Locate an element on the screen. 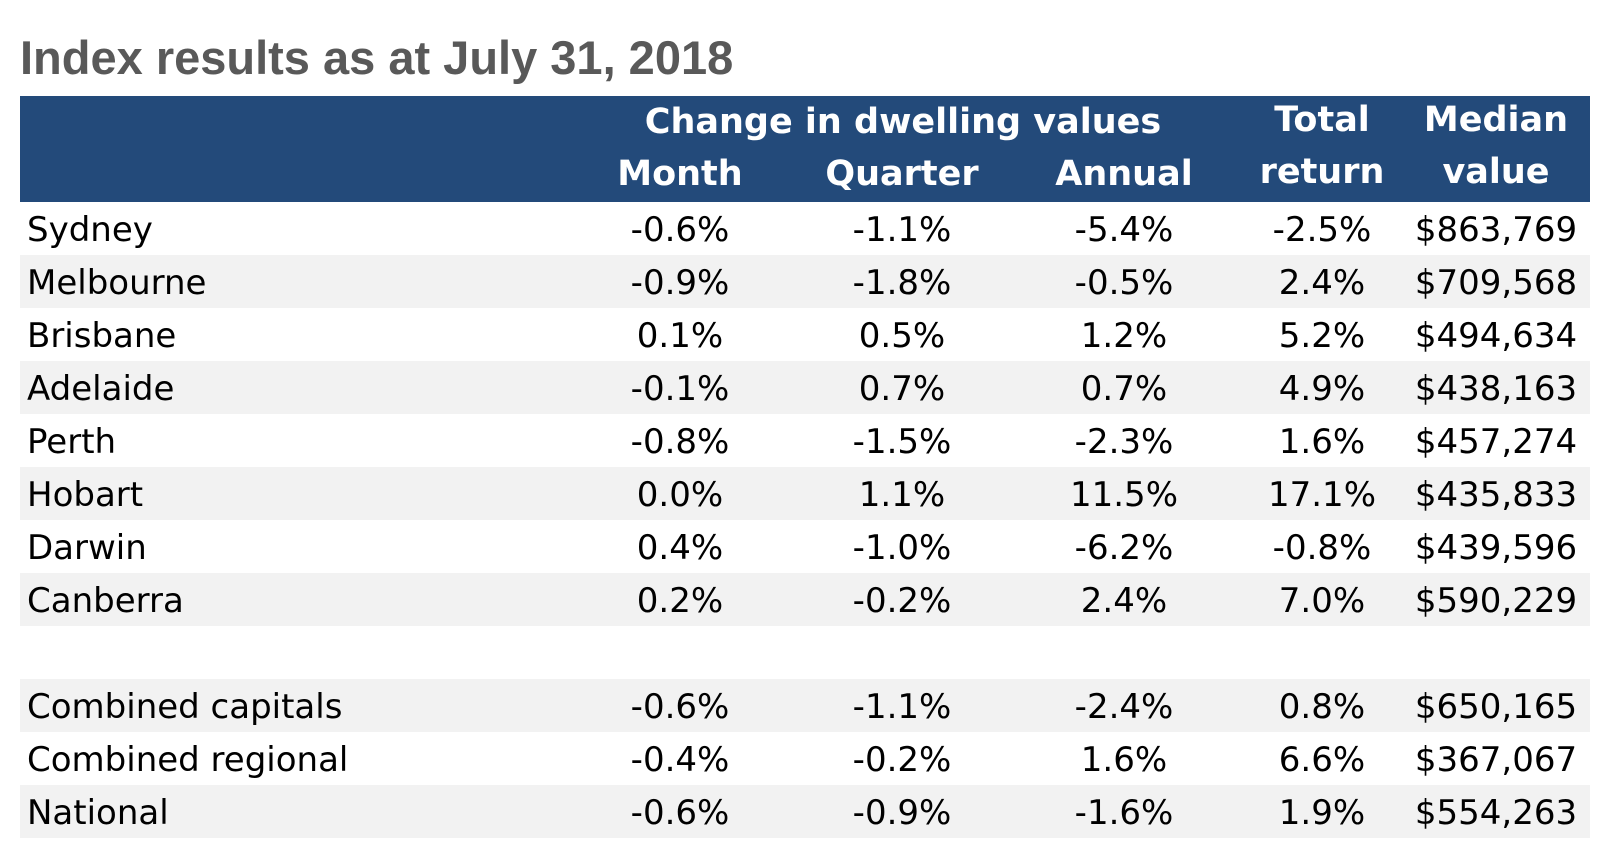 The width and height of the screenshot is (1610, 868). cell-total-return: 6.6% is located at coordinates (1322, 760).